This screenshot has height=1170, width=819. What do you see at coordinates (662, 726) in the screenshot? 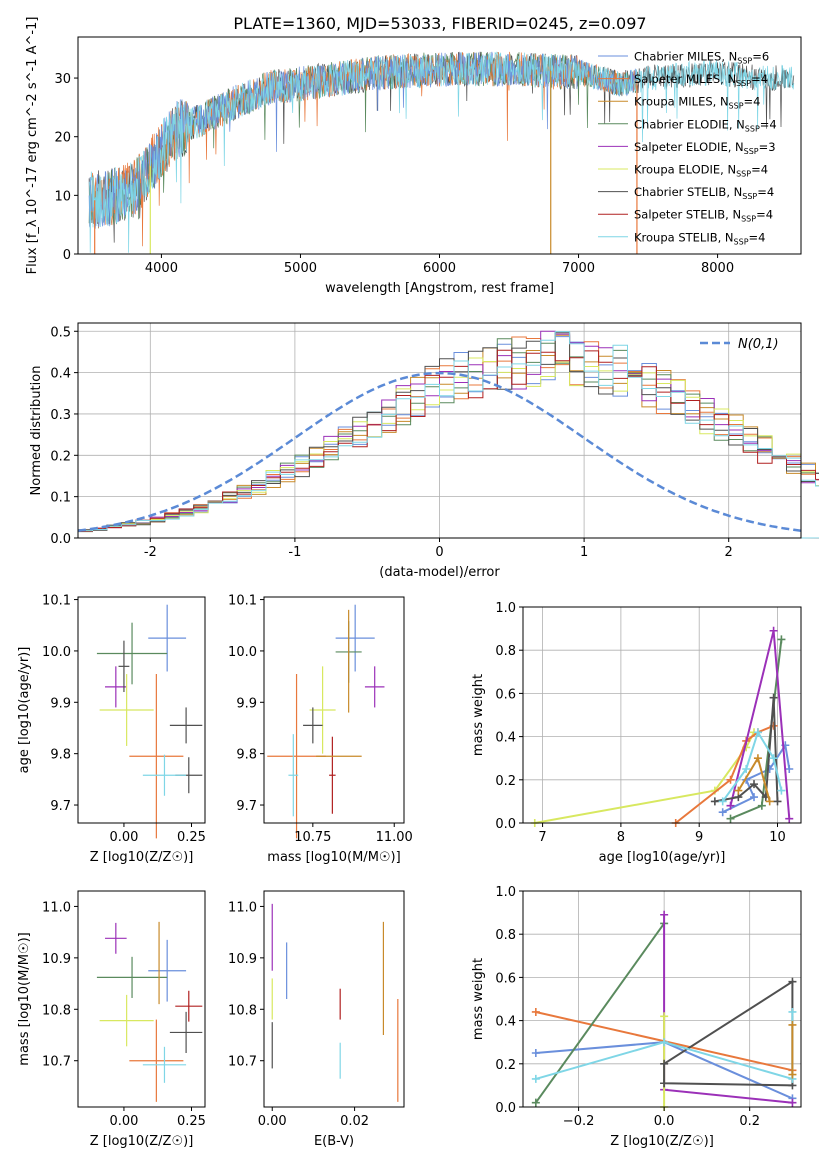
I see `age_weight-plot-area` at bounding box center [662, 726].